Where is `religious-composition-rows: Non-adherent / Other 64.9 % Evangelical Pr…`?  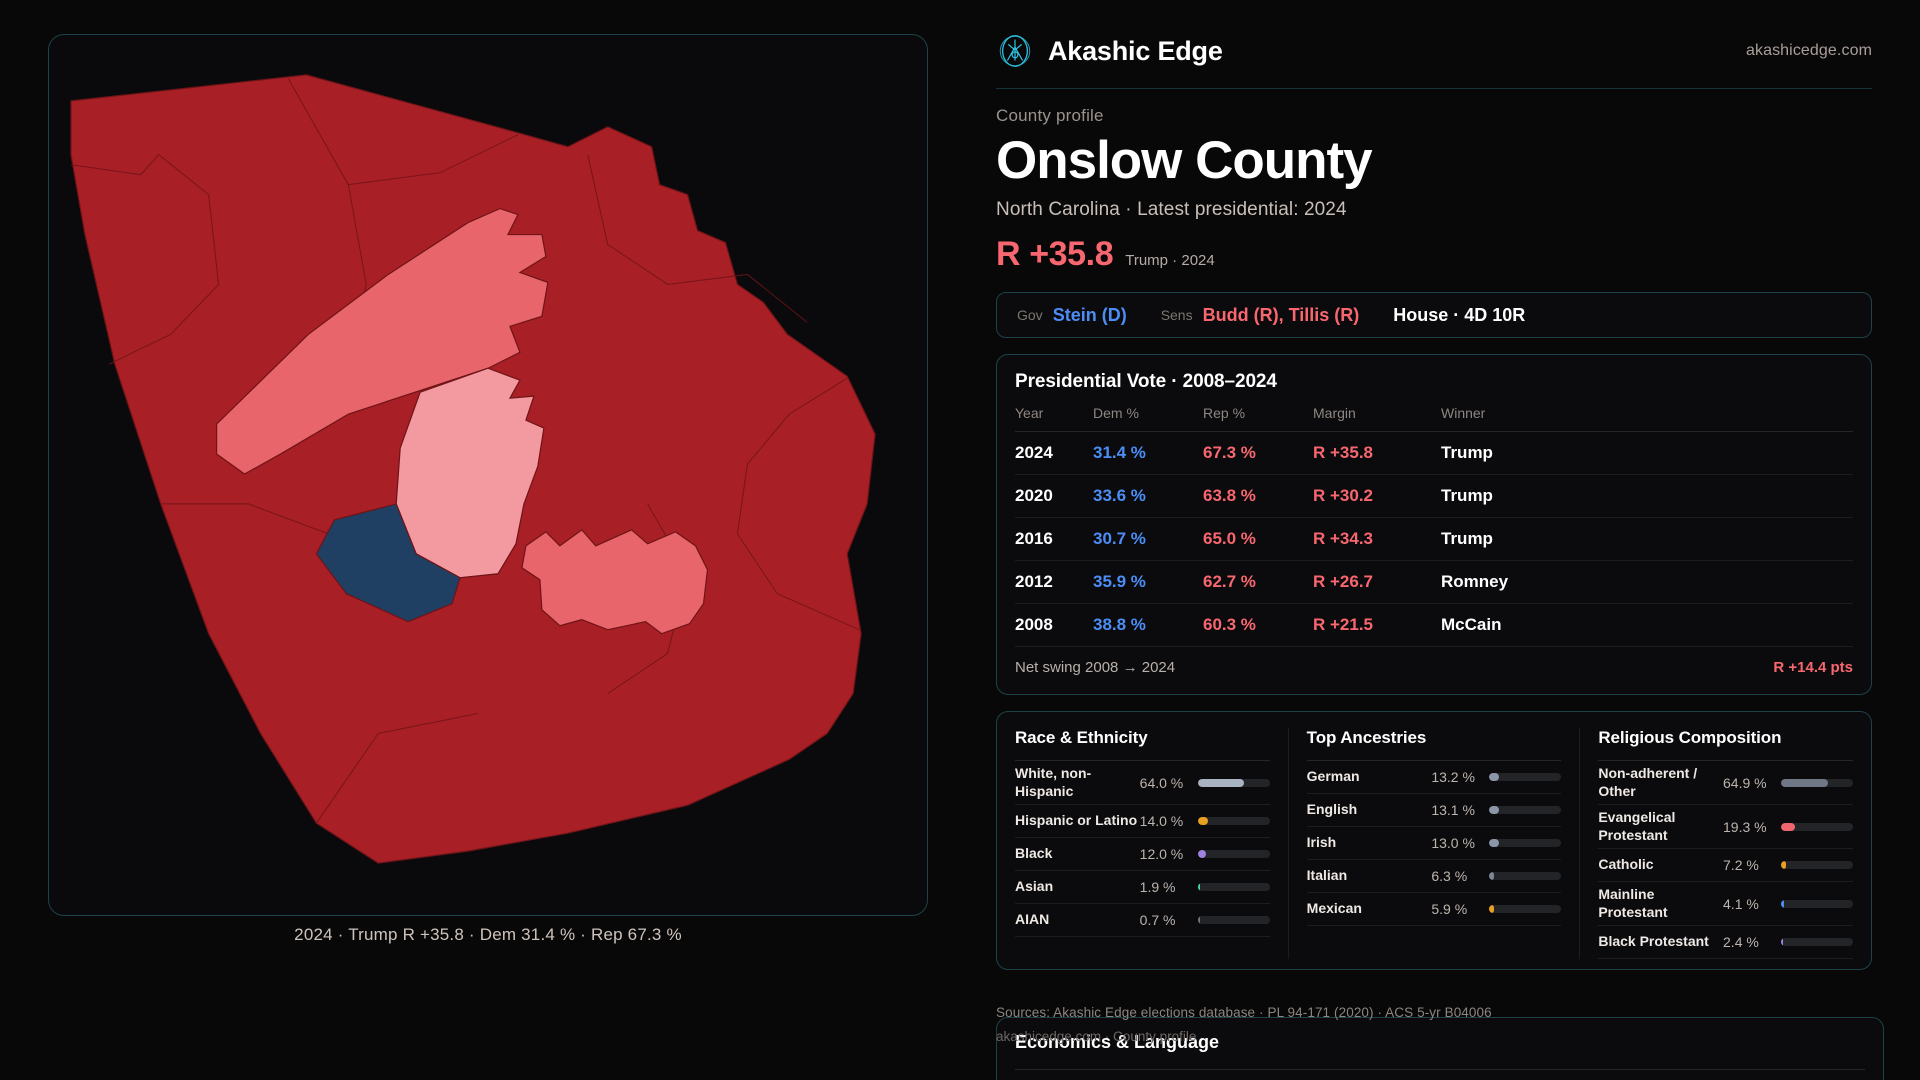 religious-composition-rows: Non-adherent / Other 64.9 % Evangelical Pr… is located at coordinates (1726, 860).